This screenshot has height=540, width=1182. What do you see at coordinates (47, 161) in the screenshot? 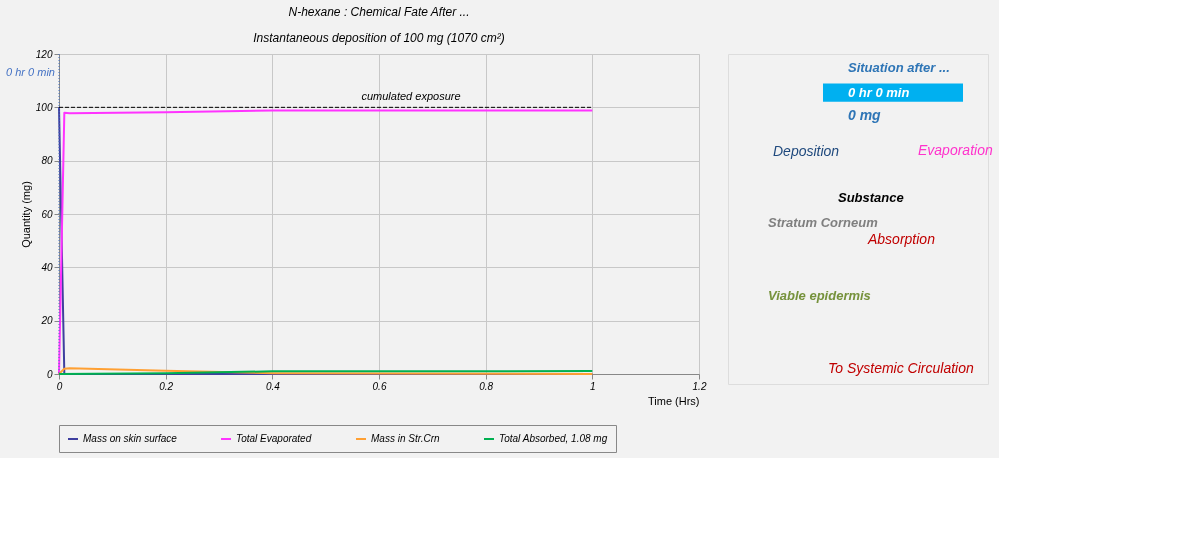
I see `y-tick-label: 80` at bounding box center [47, 161].